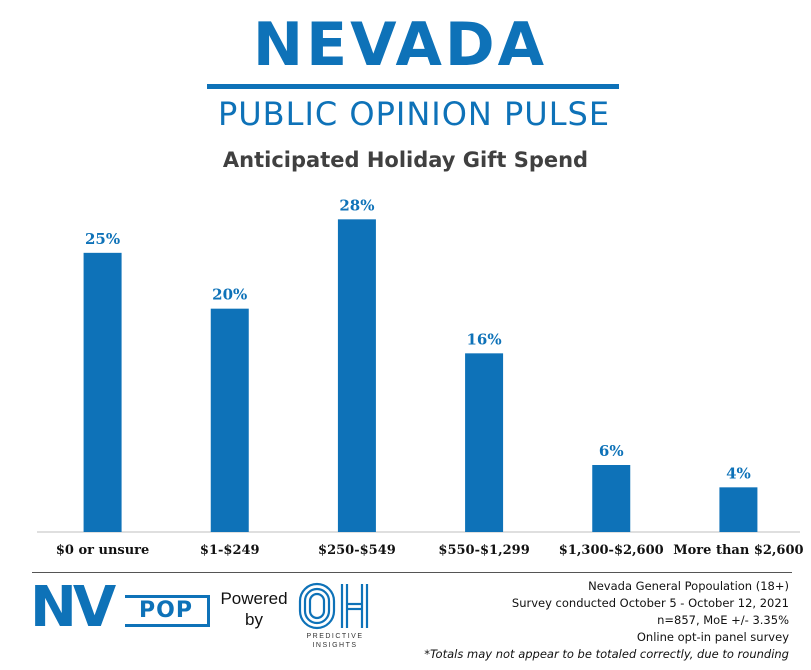  What do you see at coordinates (413, 86) in the screenshot?
I see `brand-divider` at bounding box center [413, 86].